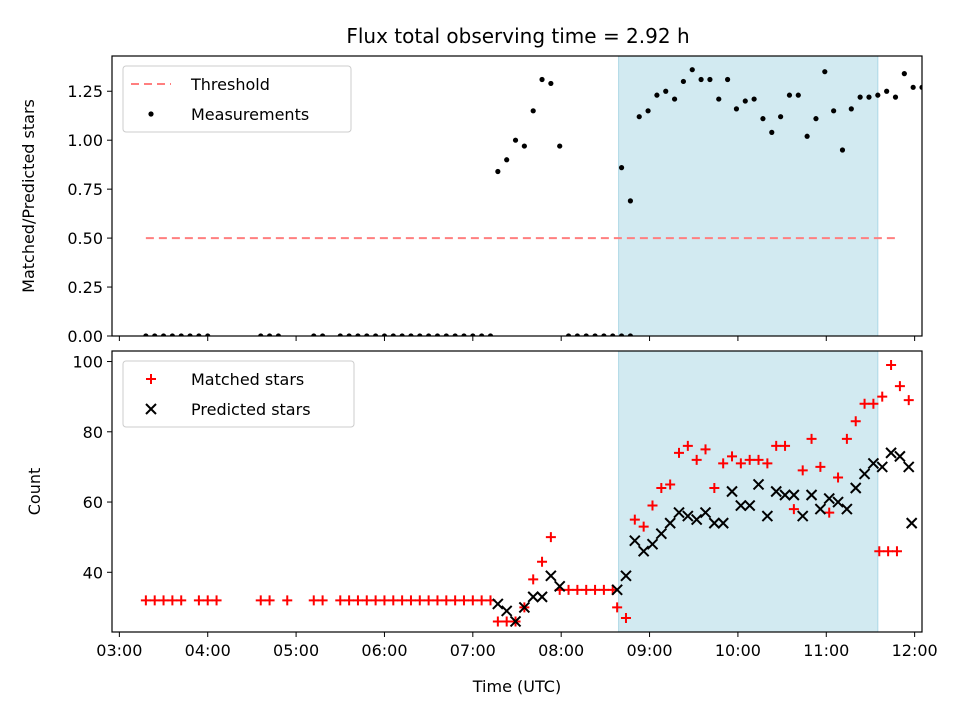  What do you see at coordinates (34, 492) in the screenshot?
I see `y-axis-label: Count` at bounding box center [34, 492].